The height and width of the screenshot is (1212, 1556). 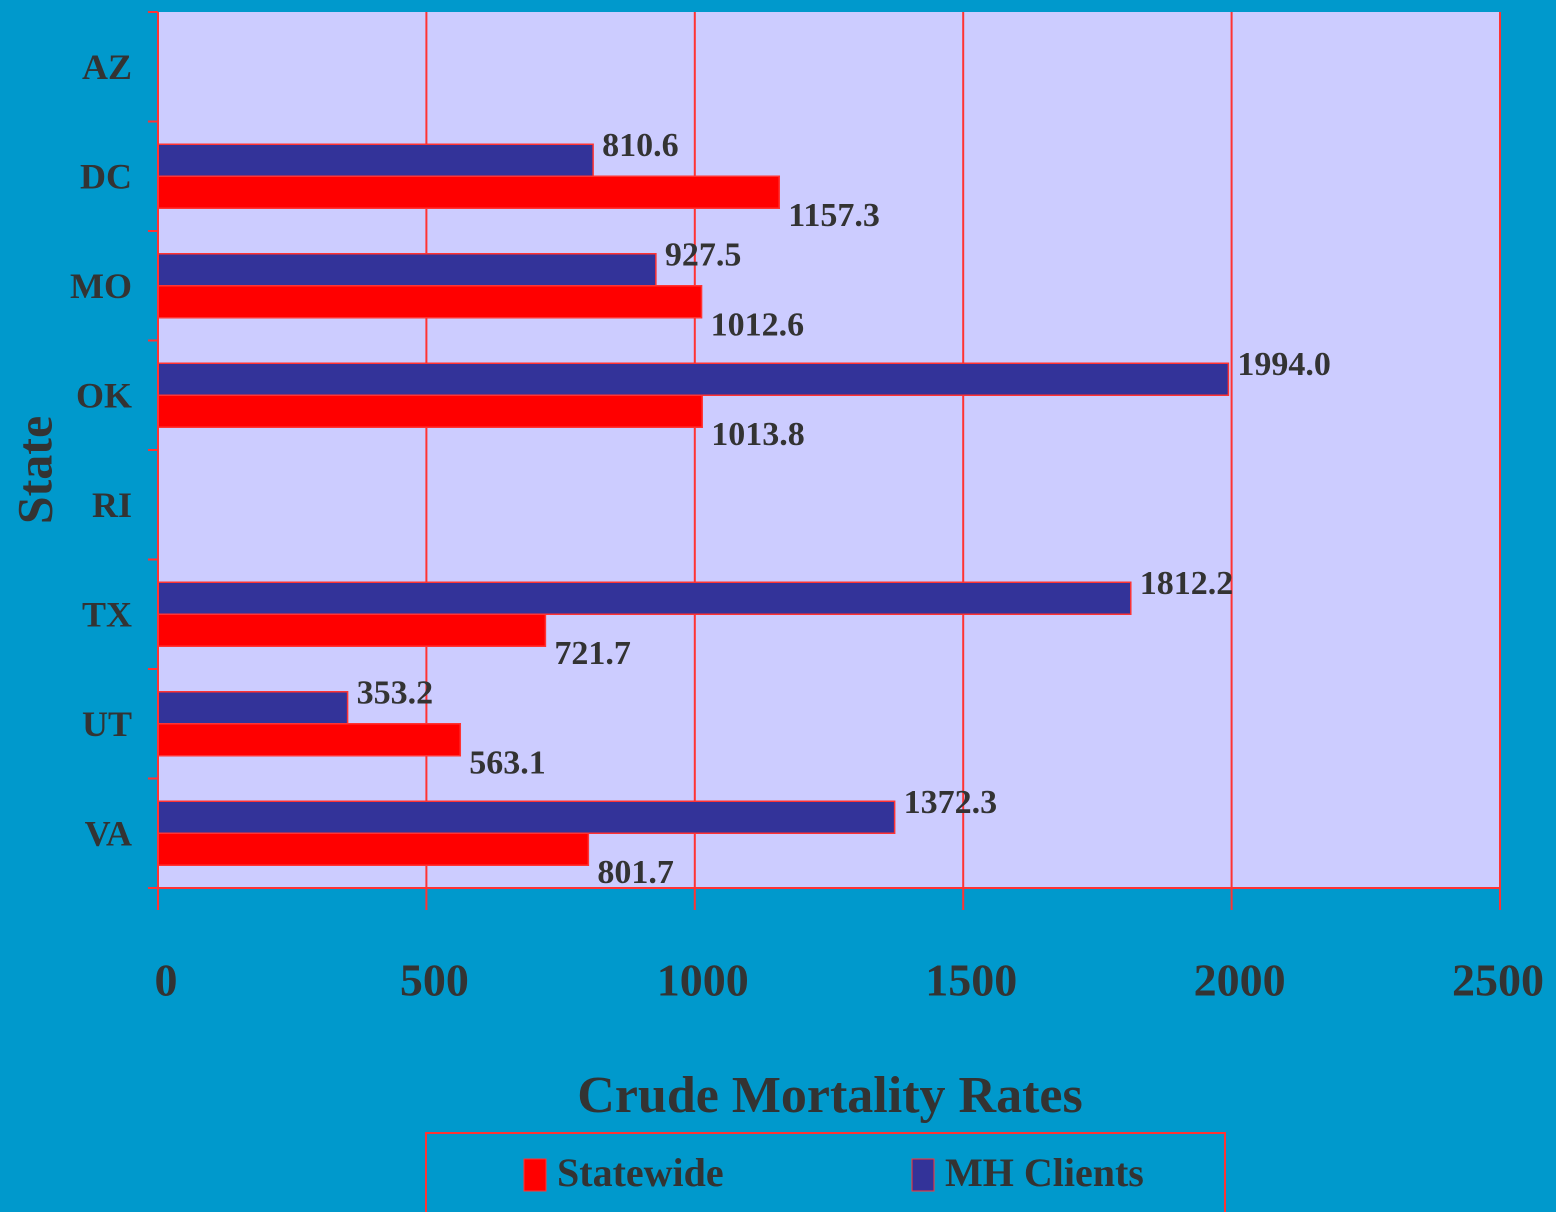 What do you see at coordinates (1284, 364) in the screenshot?
I see `data-label: 1994.0` at bounding box center [1284, 364].